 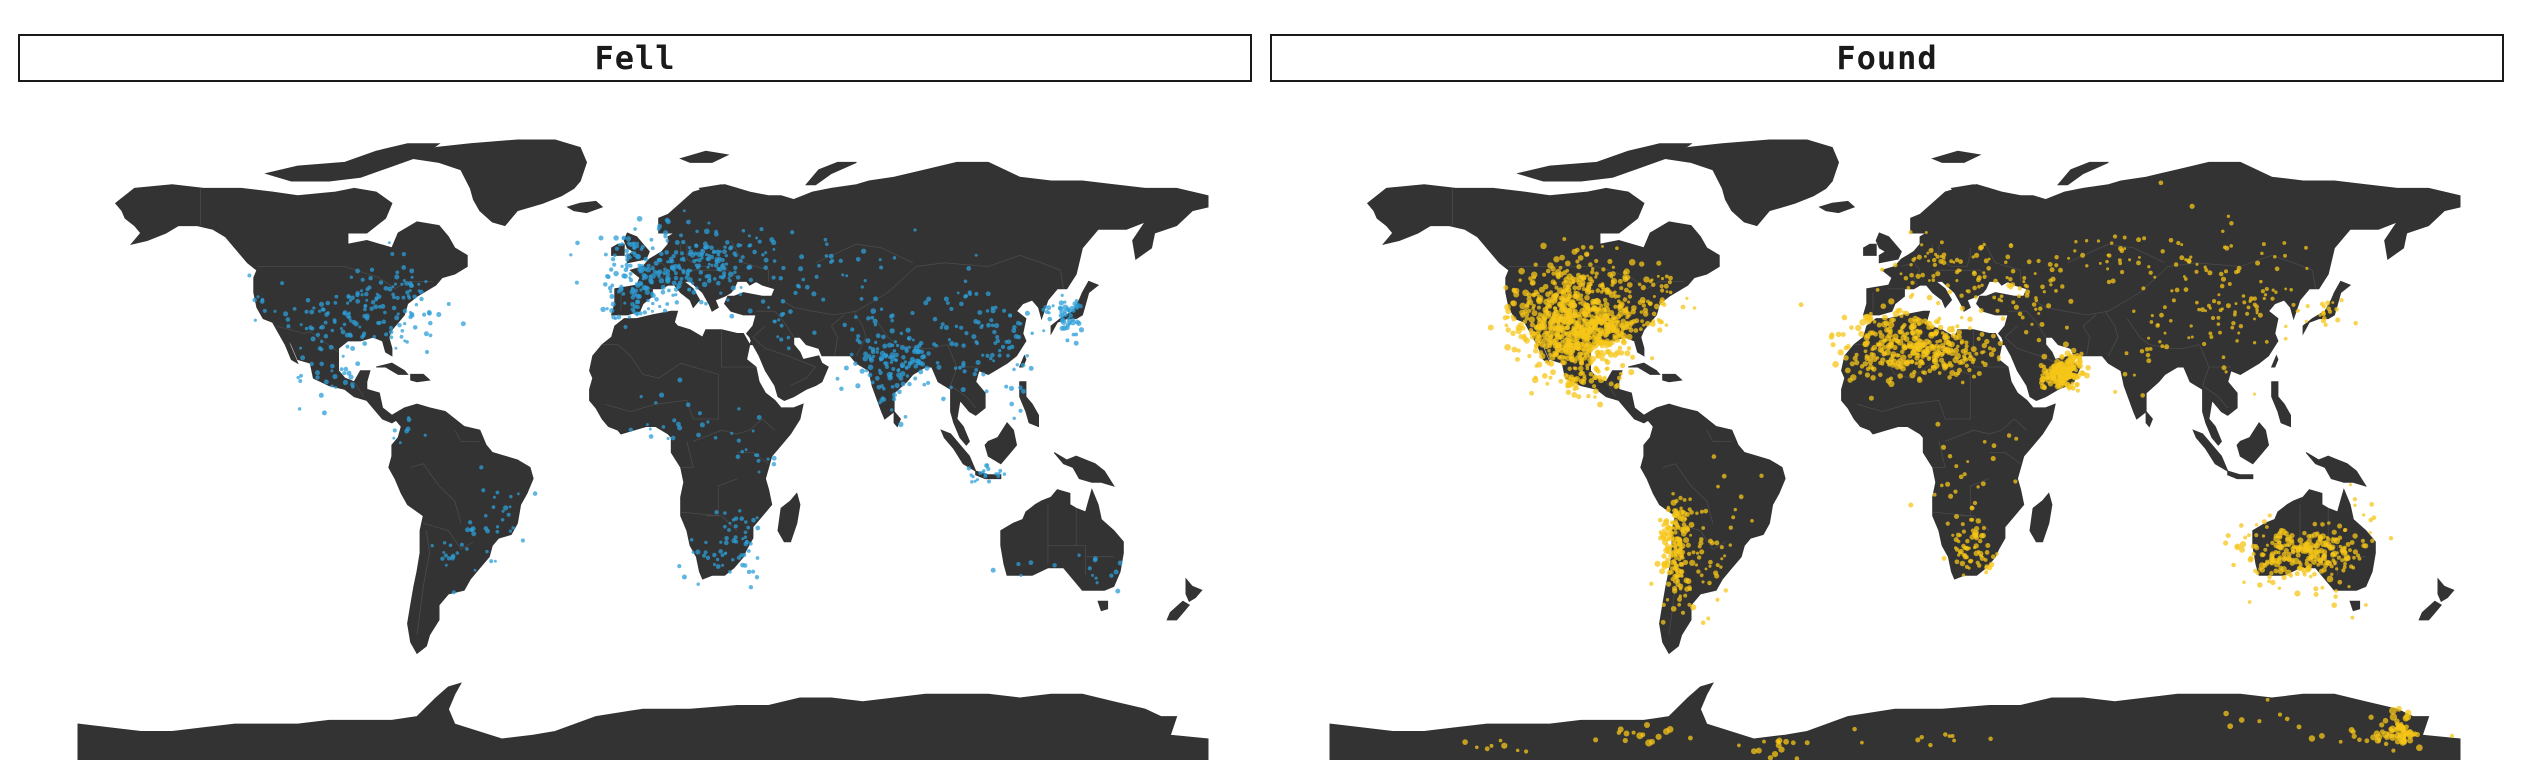 I want to click on landmass-eurasia, so click(x=2161, y=303).